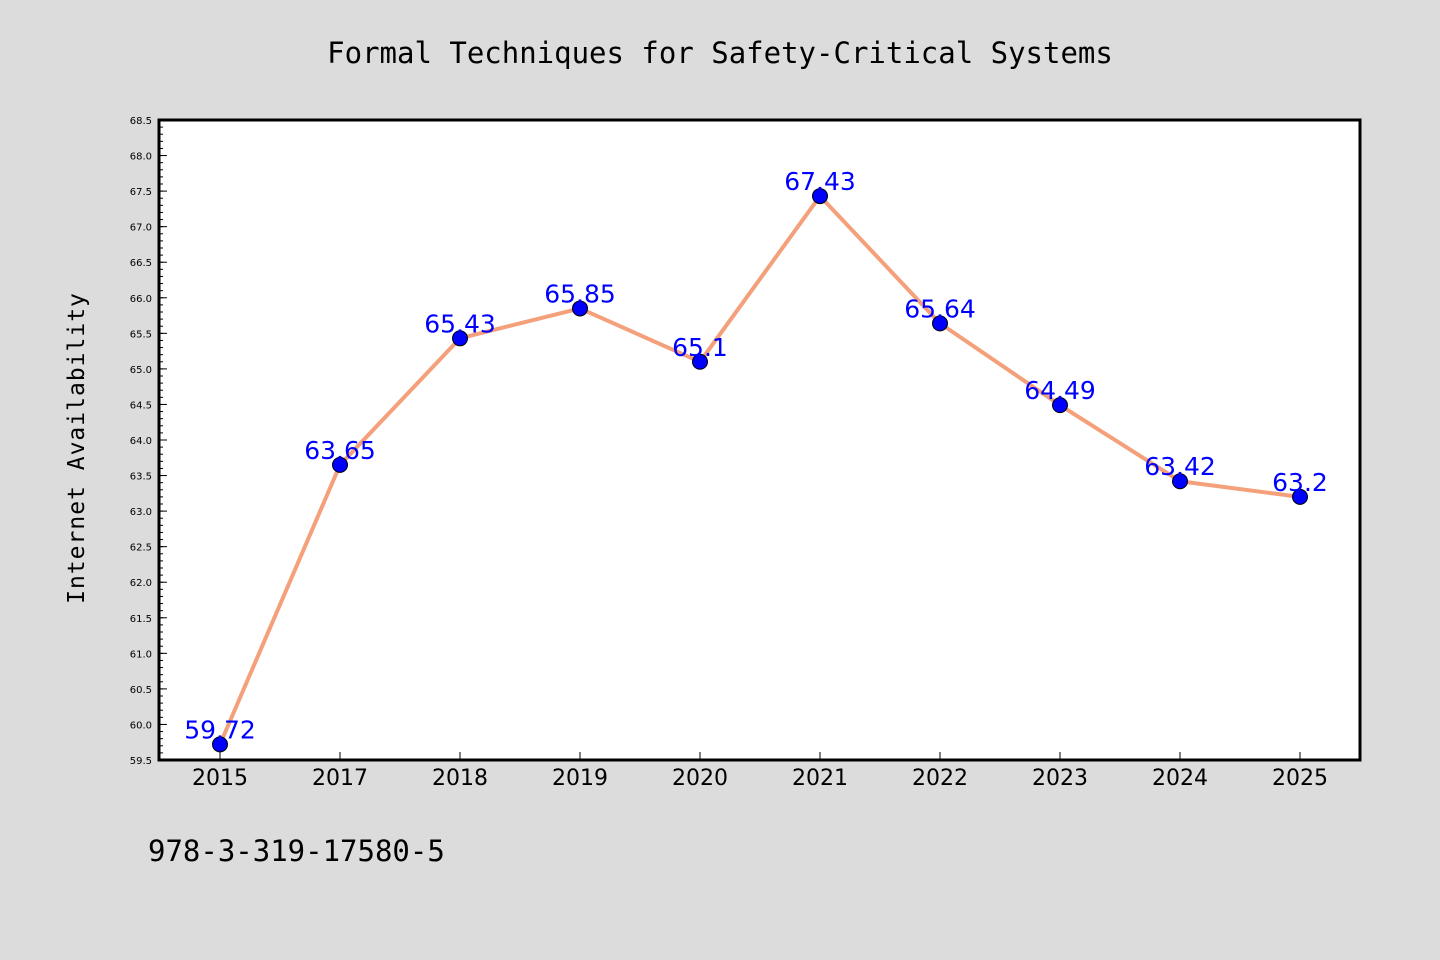  I want to click on y-tick-label: 60.0, so click(141, 725).